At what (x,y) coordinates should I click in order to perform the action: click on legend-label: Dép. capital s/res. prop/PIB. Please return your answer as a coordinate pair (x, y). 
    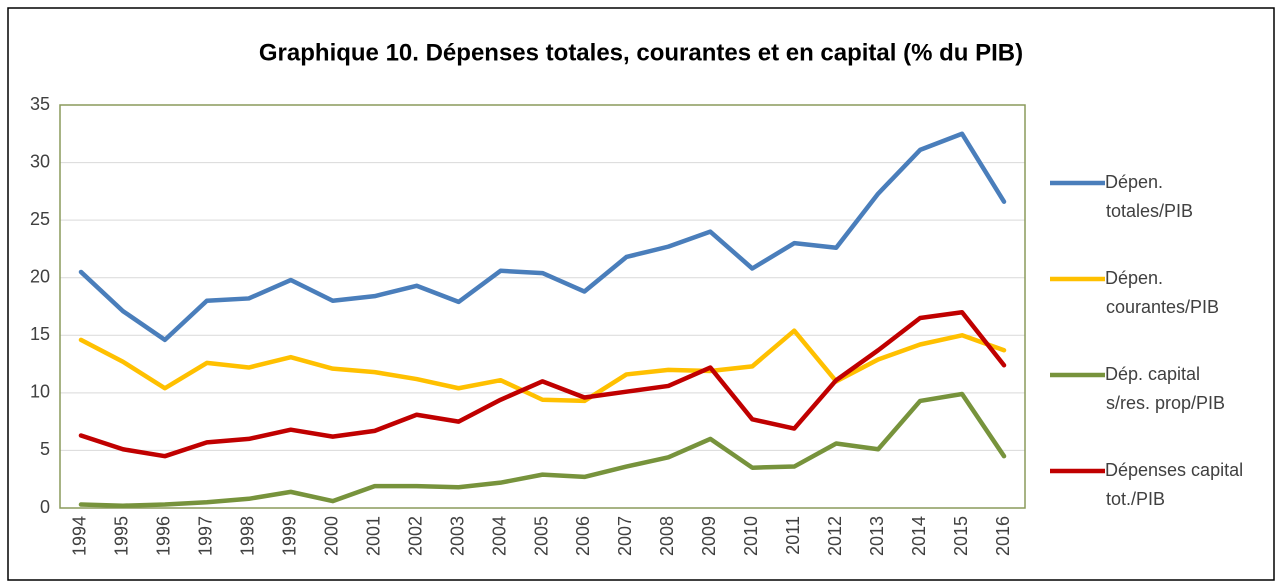
    Looking at the image, I should click on (1165, 388).